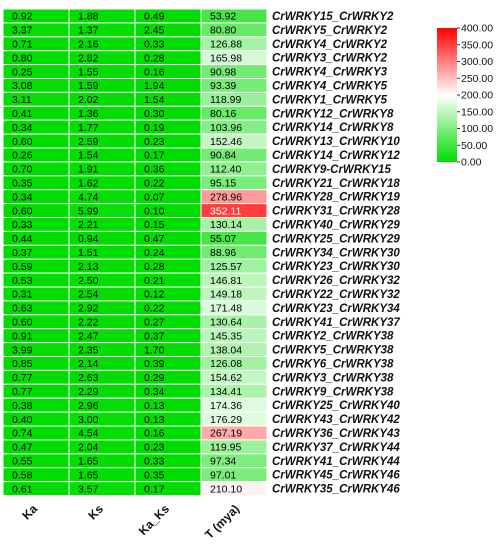 The image size is (497, 550). I want to click on cell-value-label: 1.70, so click(154, 350).